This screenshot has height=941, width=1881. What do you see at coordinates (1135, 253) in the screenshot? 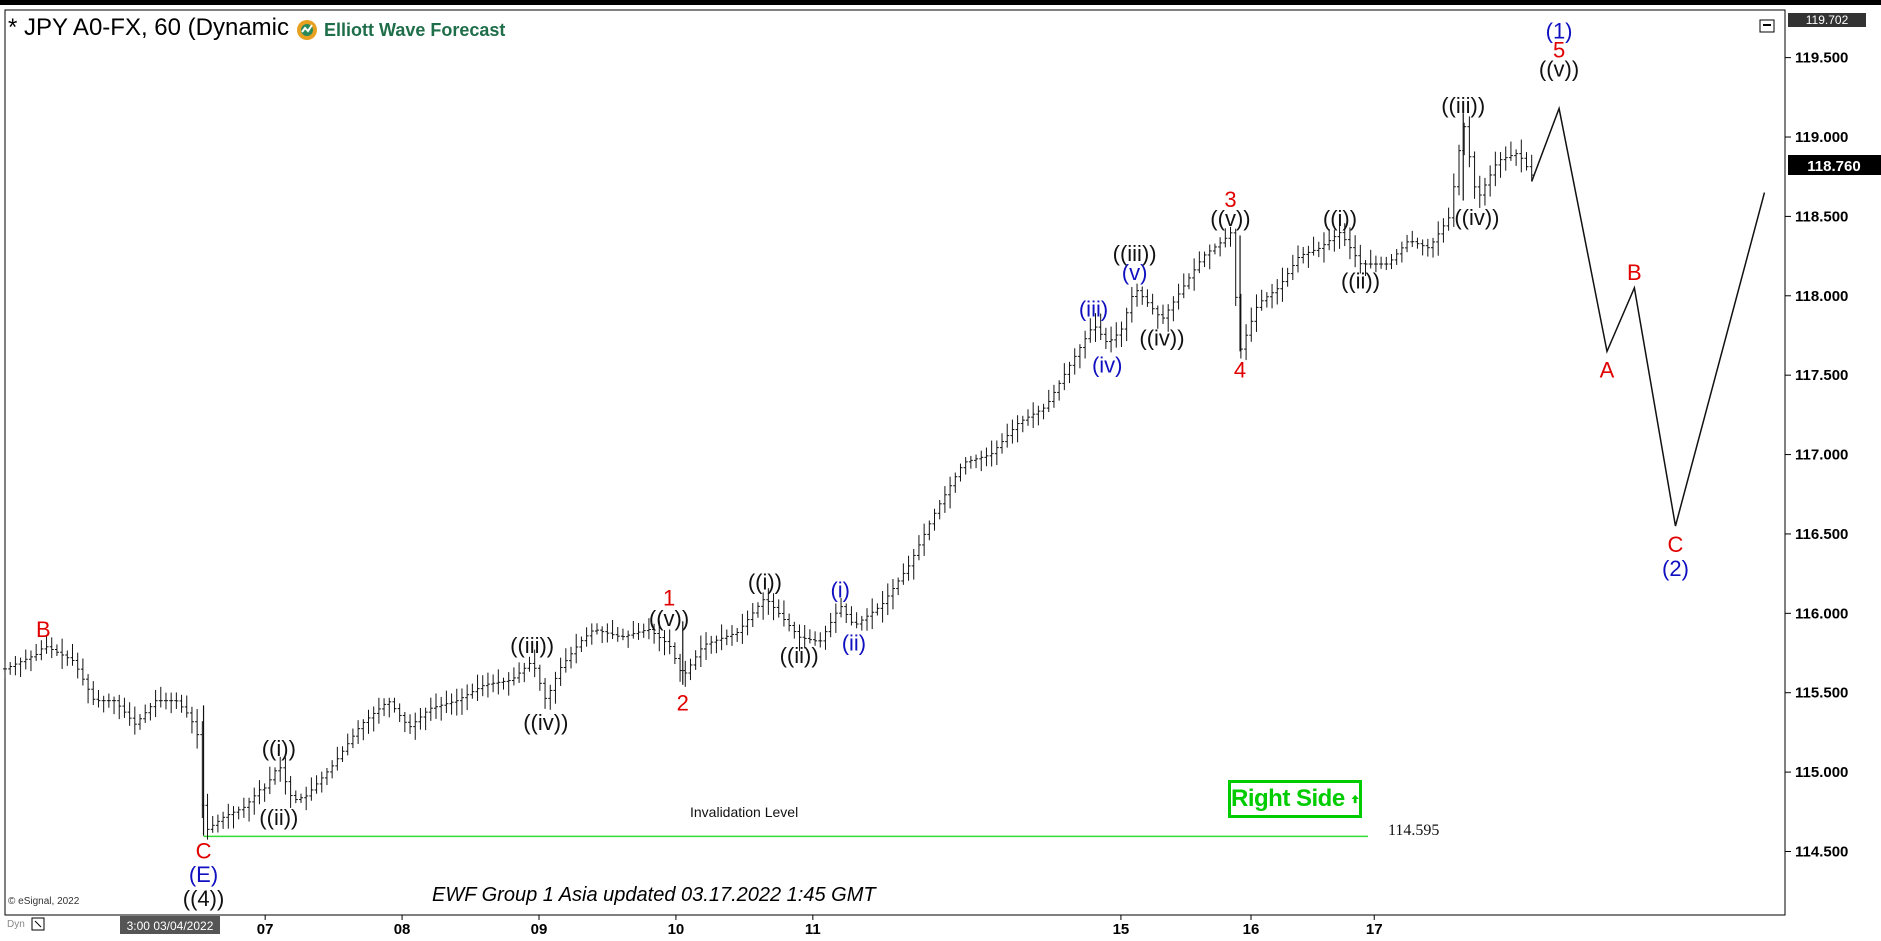
I see `wave-label: ((iii))` at bounding box center [1135, 253].